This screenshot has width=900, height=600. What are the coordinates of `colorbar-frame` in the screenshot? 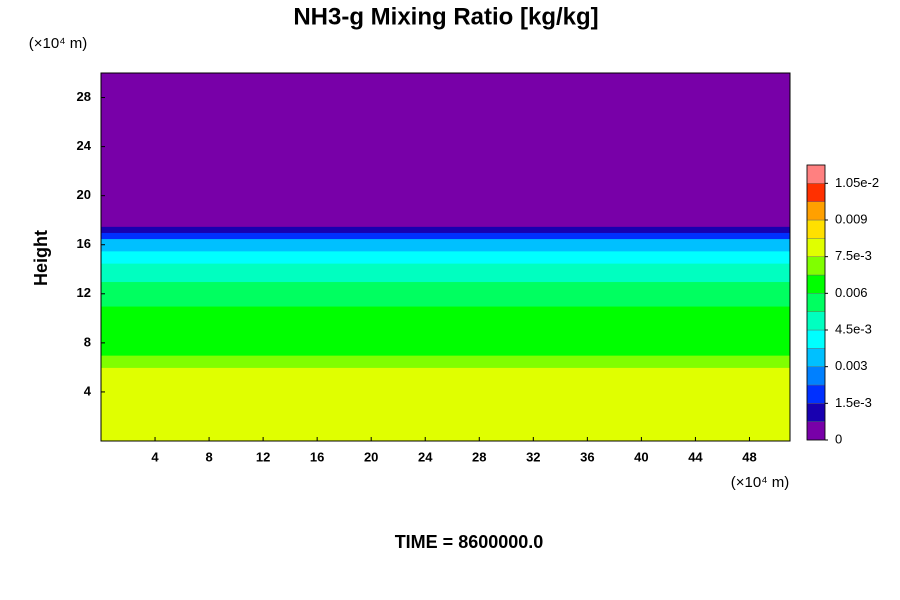 It's located at (816, 302).